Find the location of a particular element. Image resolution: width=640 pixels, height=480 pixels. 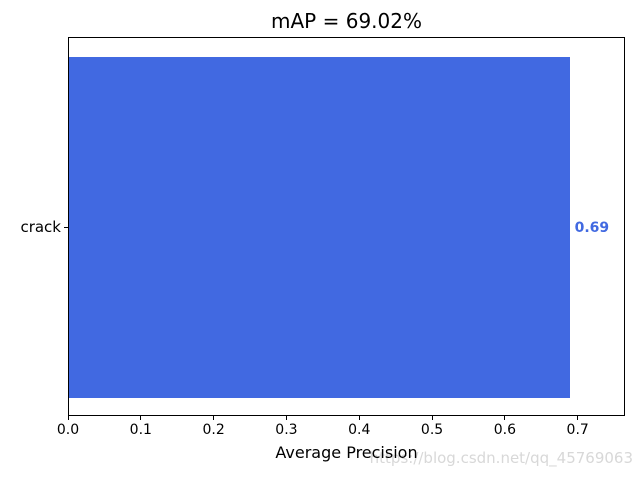

x-tick-label: 0.2 is located at coordinates (213, 430).